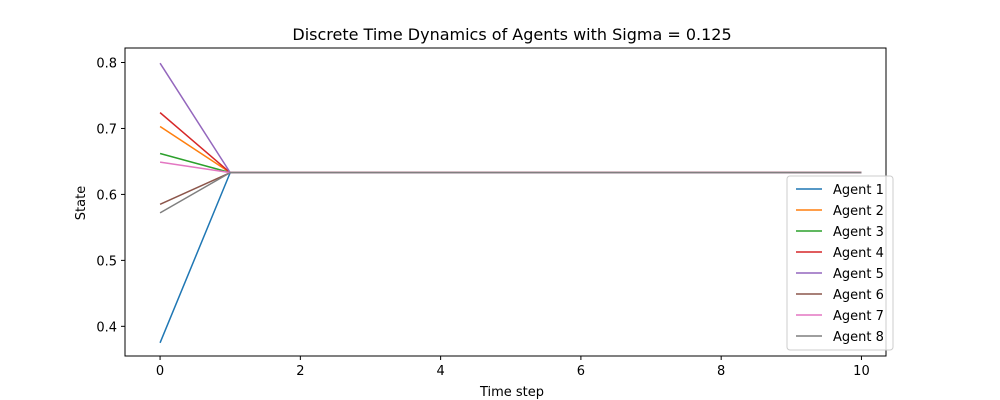 This screenshot has width=1000, height=400. Describe the element at coordinates (106, 261) in the screenshot. I see `y-tick-label: 0.5` at that location.